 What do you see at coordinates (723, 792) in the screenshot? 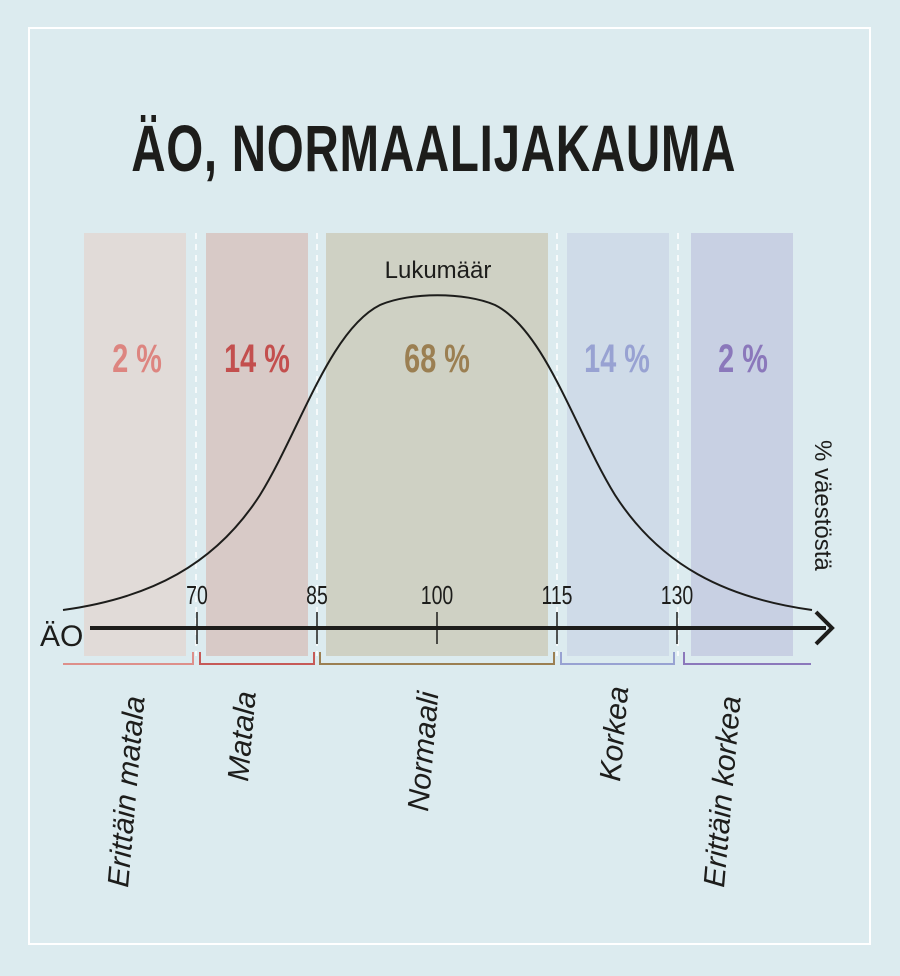
I see `category-label-erittain-korkea: Erittäin korkea` at bounding box center [723, 792].